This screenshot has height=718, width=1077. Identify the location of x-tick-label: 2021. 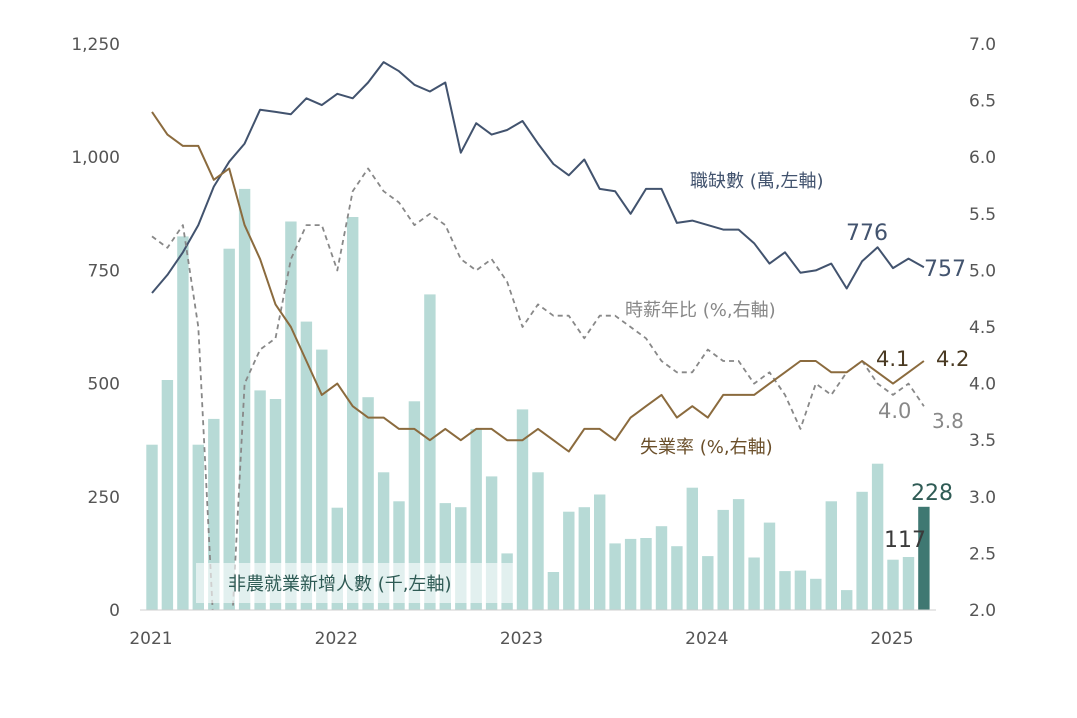
(150, 639).